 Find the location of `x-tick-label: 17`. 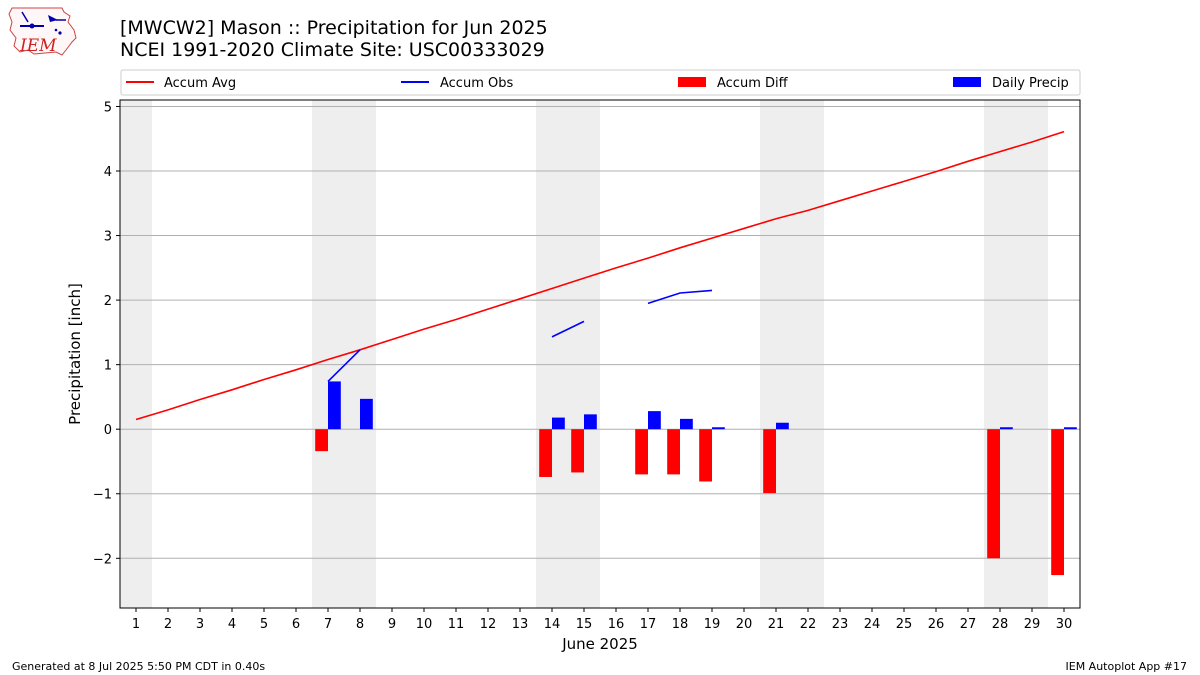

x-tick-label: 17 is located at coordinates (648, 624).